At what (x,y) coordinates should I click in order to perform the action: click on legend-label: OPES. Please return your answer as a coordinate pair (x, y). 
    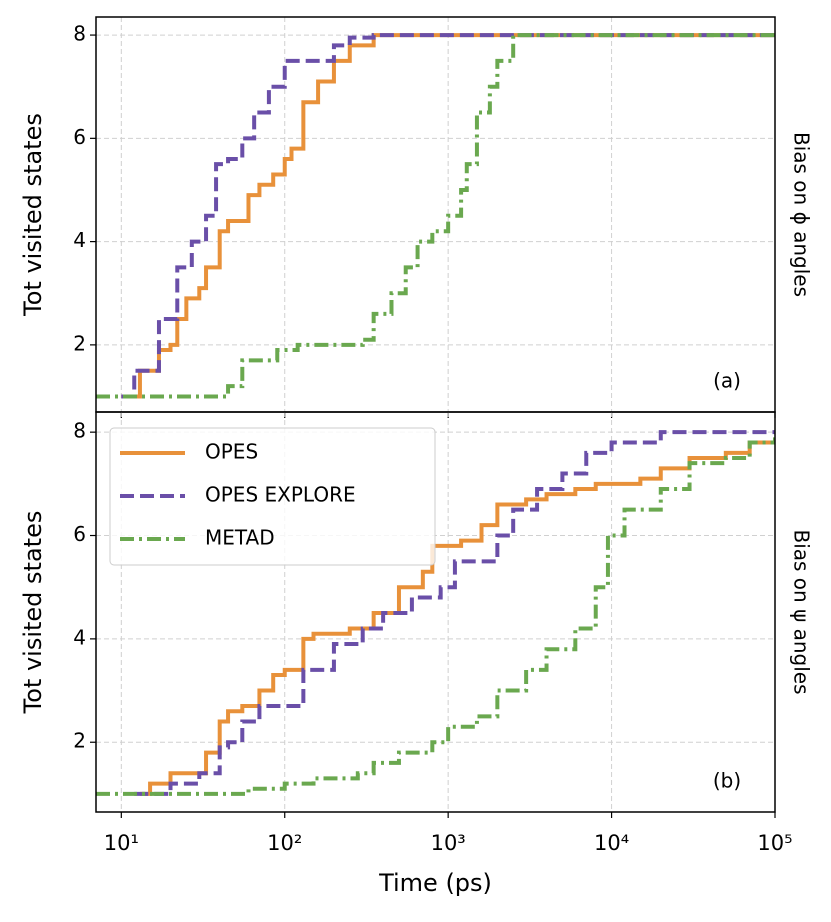
    Looking at the image, I should click on (231, 452).